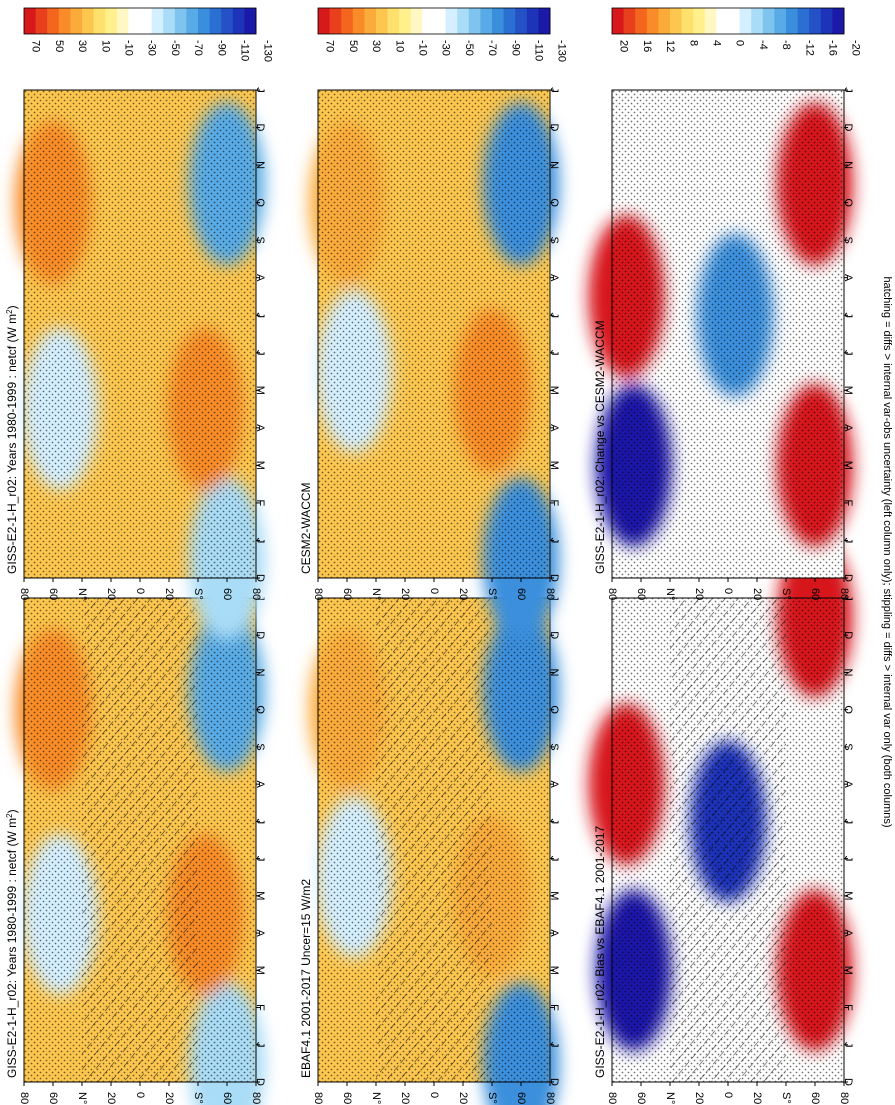 Image resolution: width=895 pixels, height=1105 pixels. I want to click on colorbar-label: 8, so click(693, 43).